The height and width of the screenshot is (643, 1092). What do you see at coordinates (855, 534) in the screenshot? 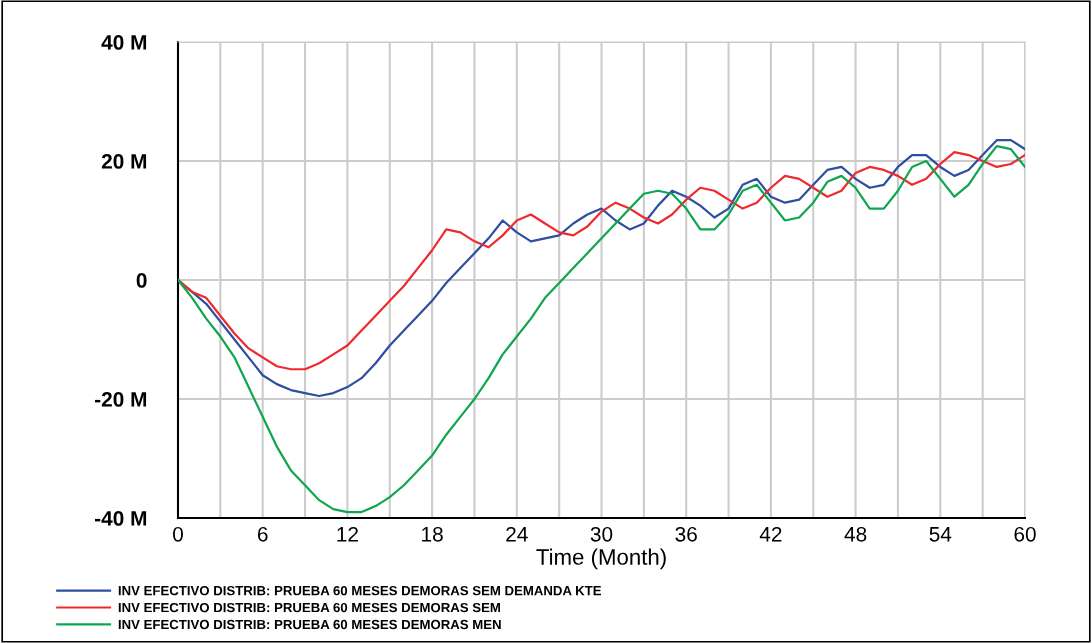
I see `x-tick-label: 48` at bounding box center [855, 534].